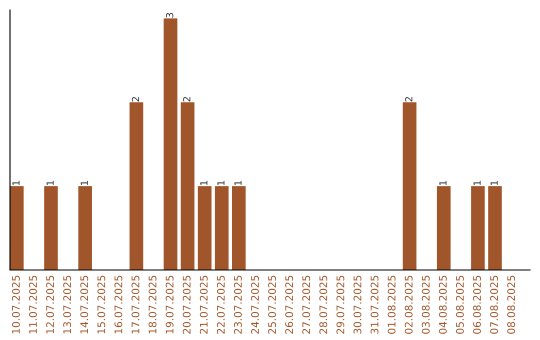 The image size is (540, 340). Describe the element at coordinates (84, 305) in the screenshot. I see `x-tick-label: 14.07.2025` at that location.